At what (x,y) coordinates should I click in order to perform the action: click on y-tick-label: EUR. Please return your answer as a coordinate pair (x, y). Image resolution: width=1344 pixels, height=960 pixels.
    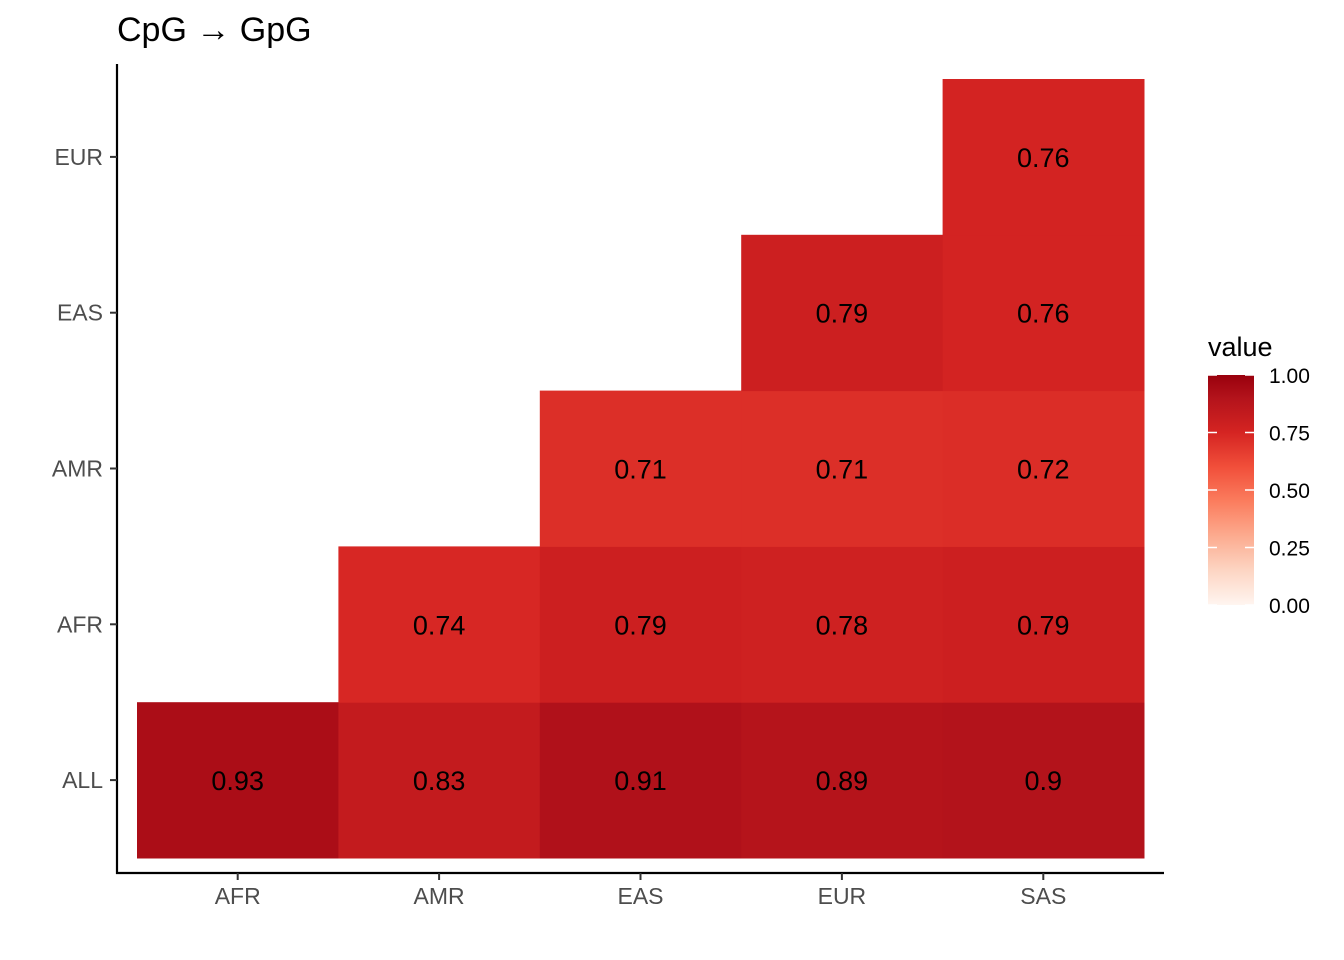
    Looking at the image, I should click on (78, 157).